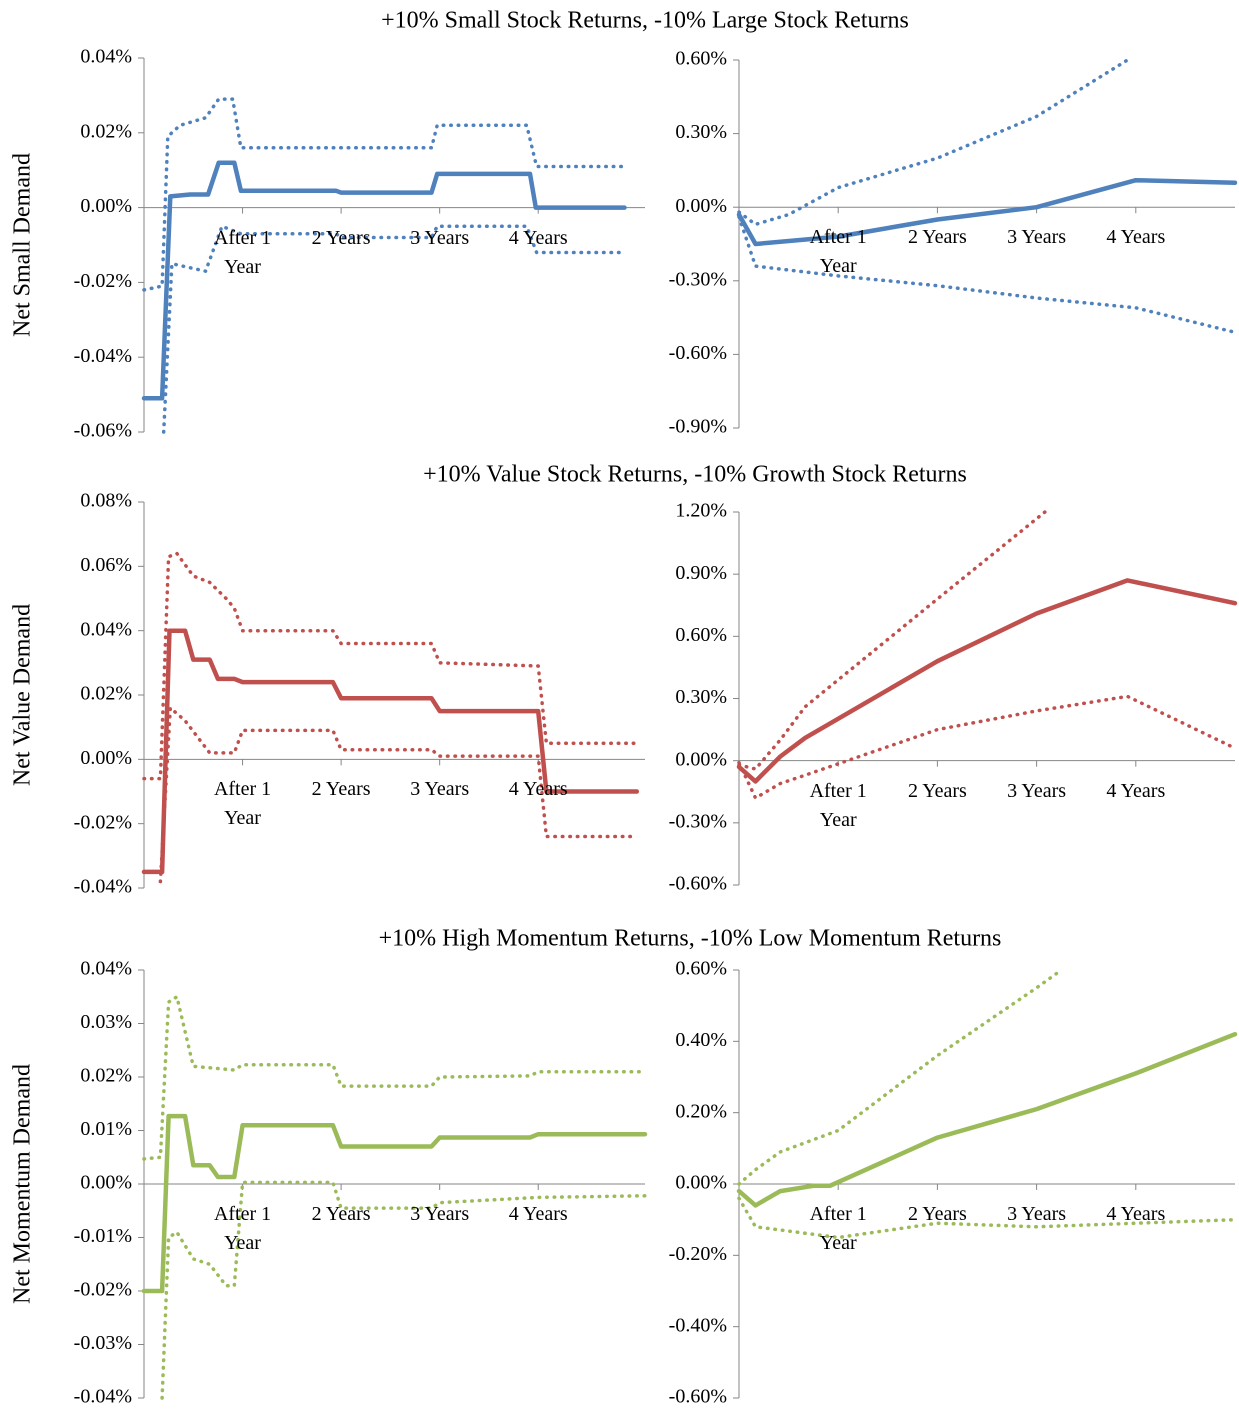 The width and height of the screenshot is (1239, 1410). I want to click on y-tick-label: -0.03%, so click(103, 1343).